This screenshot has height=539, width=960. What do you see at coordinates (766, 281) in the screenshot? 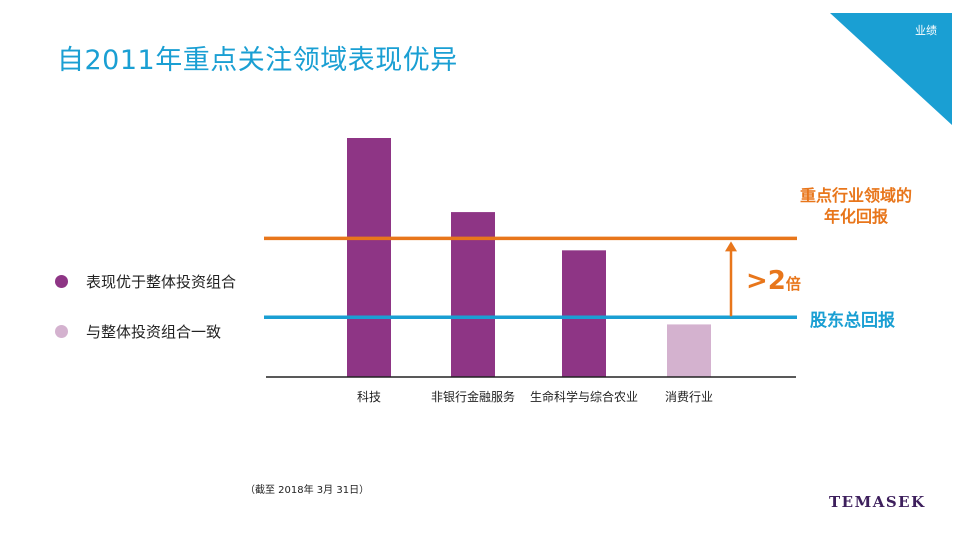
I see `multiplier-value: >2` at bounding box center [766, 281].